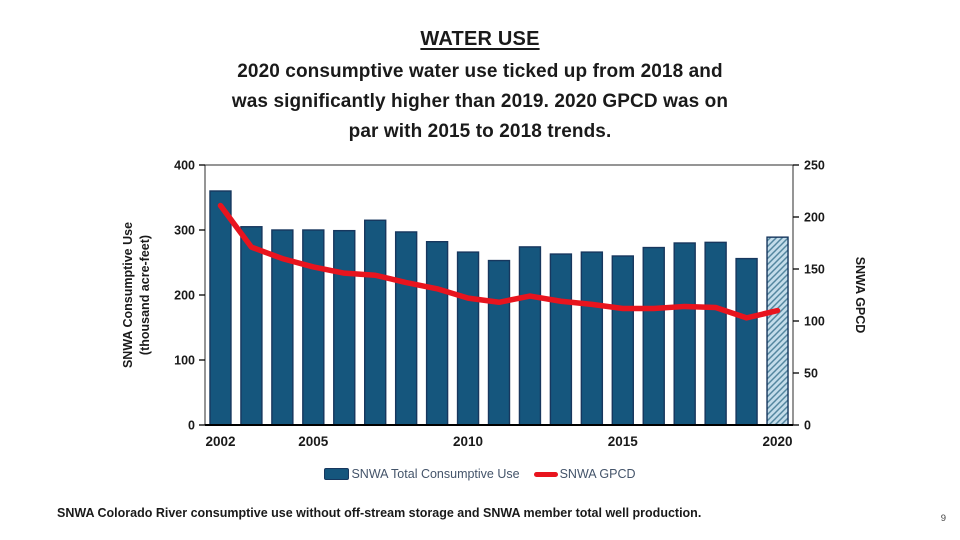 The width and height of the screenshot is (960, 540). What do you see at coordinates (313, 441) in the screenshot?
I see `svg-text: 2005` at bounding box center [313, 441].